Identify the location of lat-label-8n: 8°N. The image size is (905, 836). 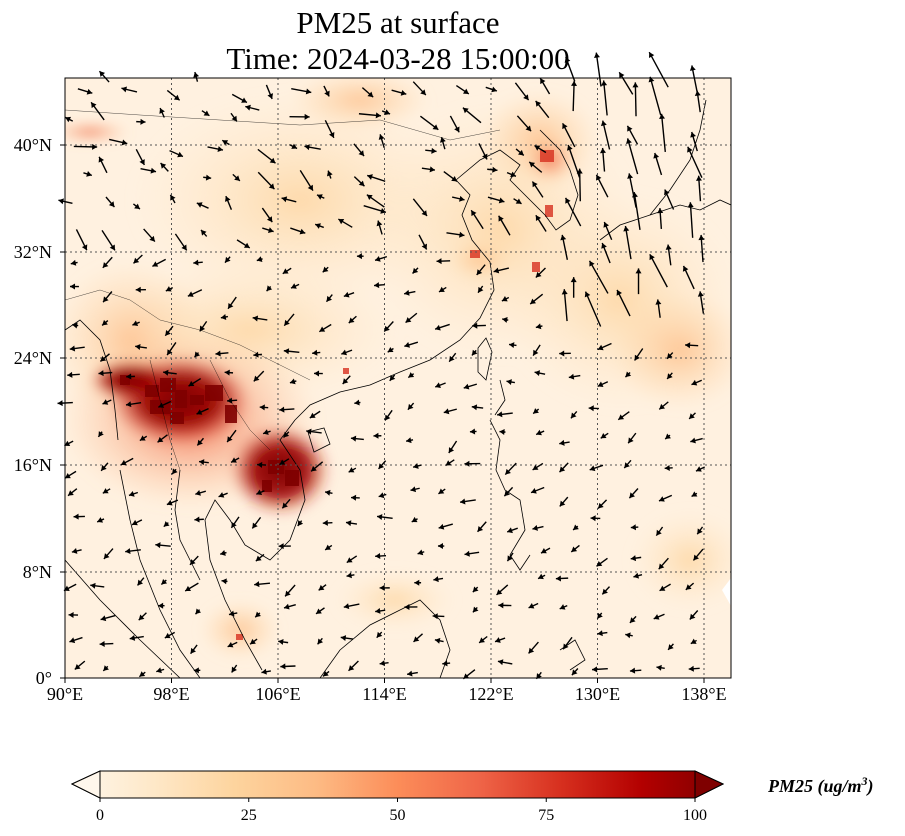
(37, 572).